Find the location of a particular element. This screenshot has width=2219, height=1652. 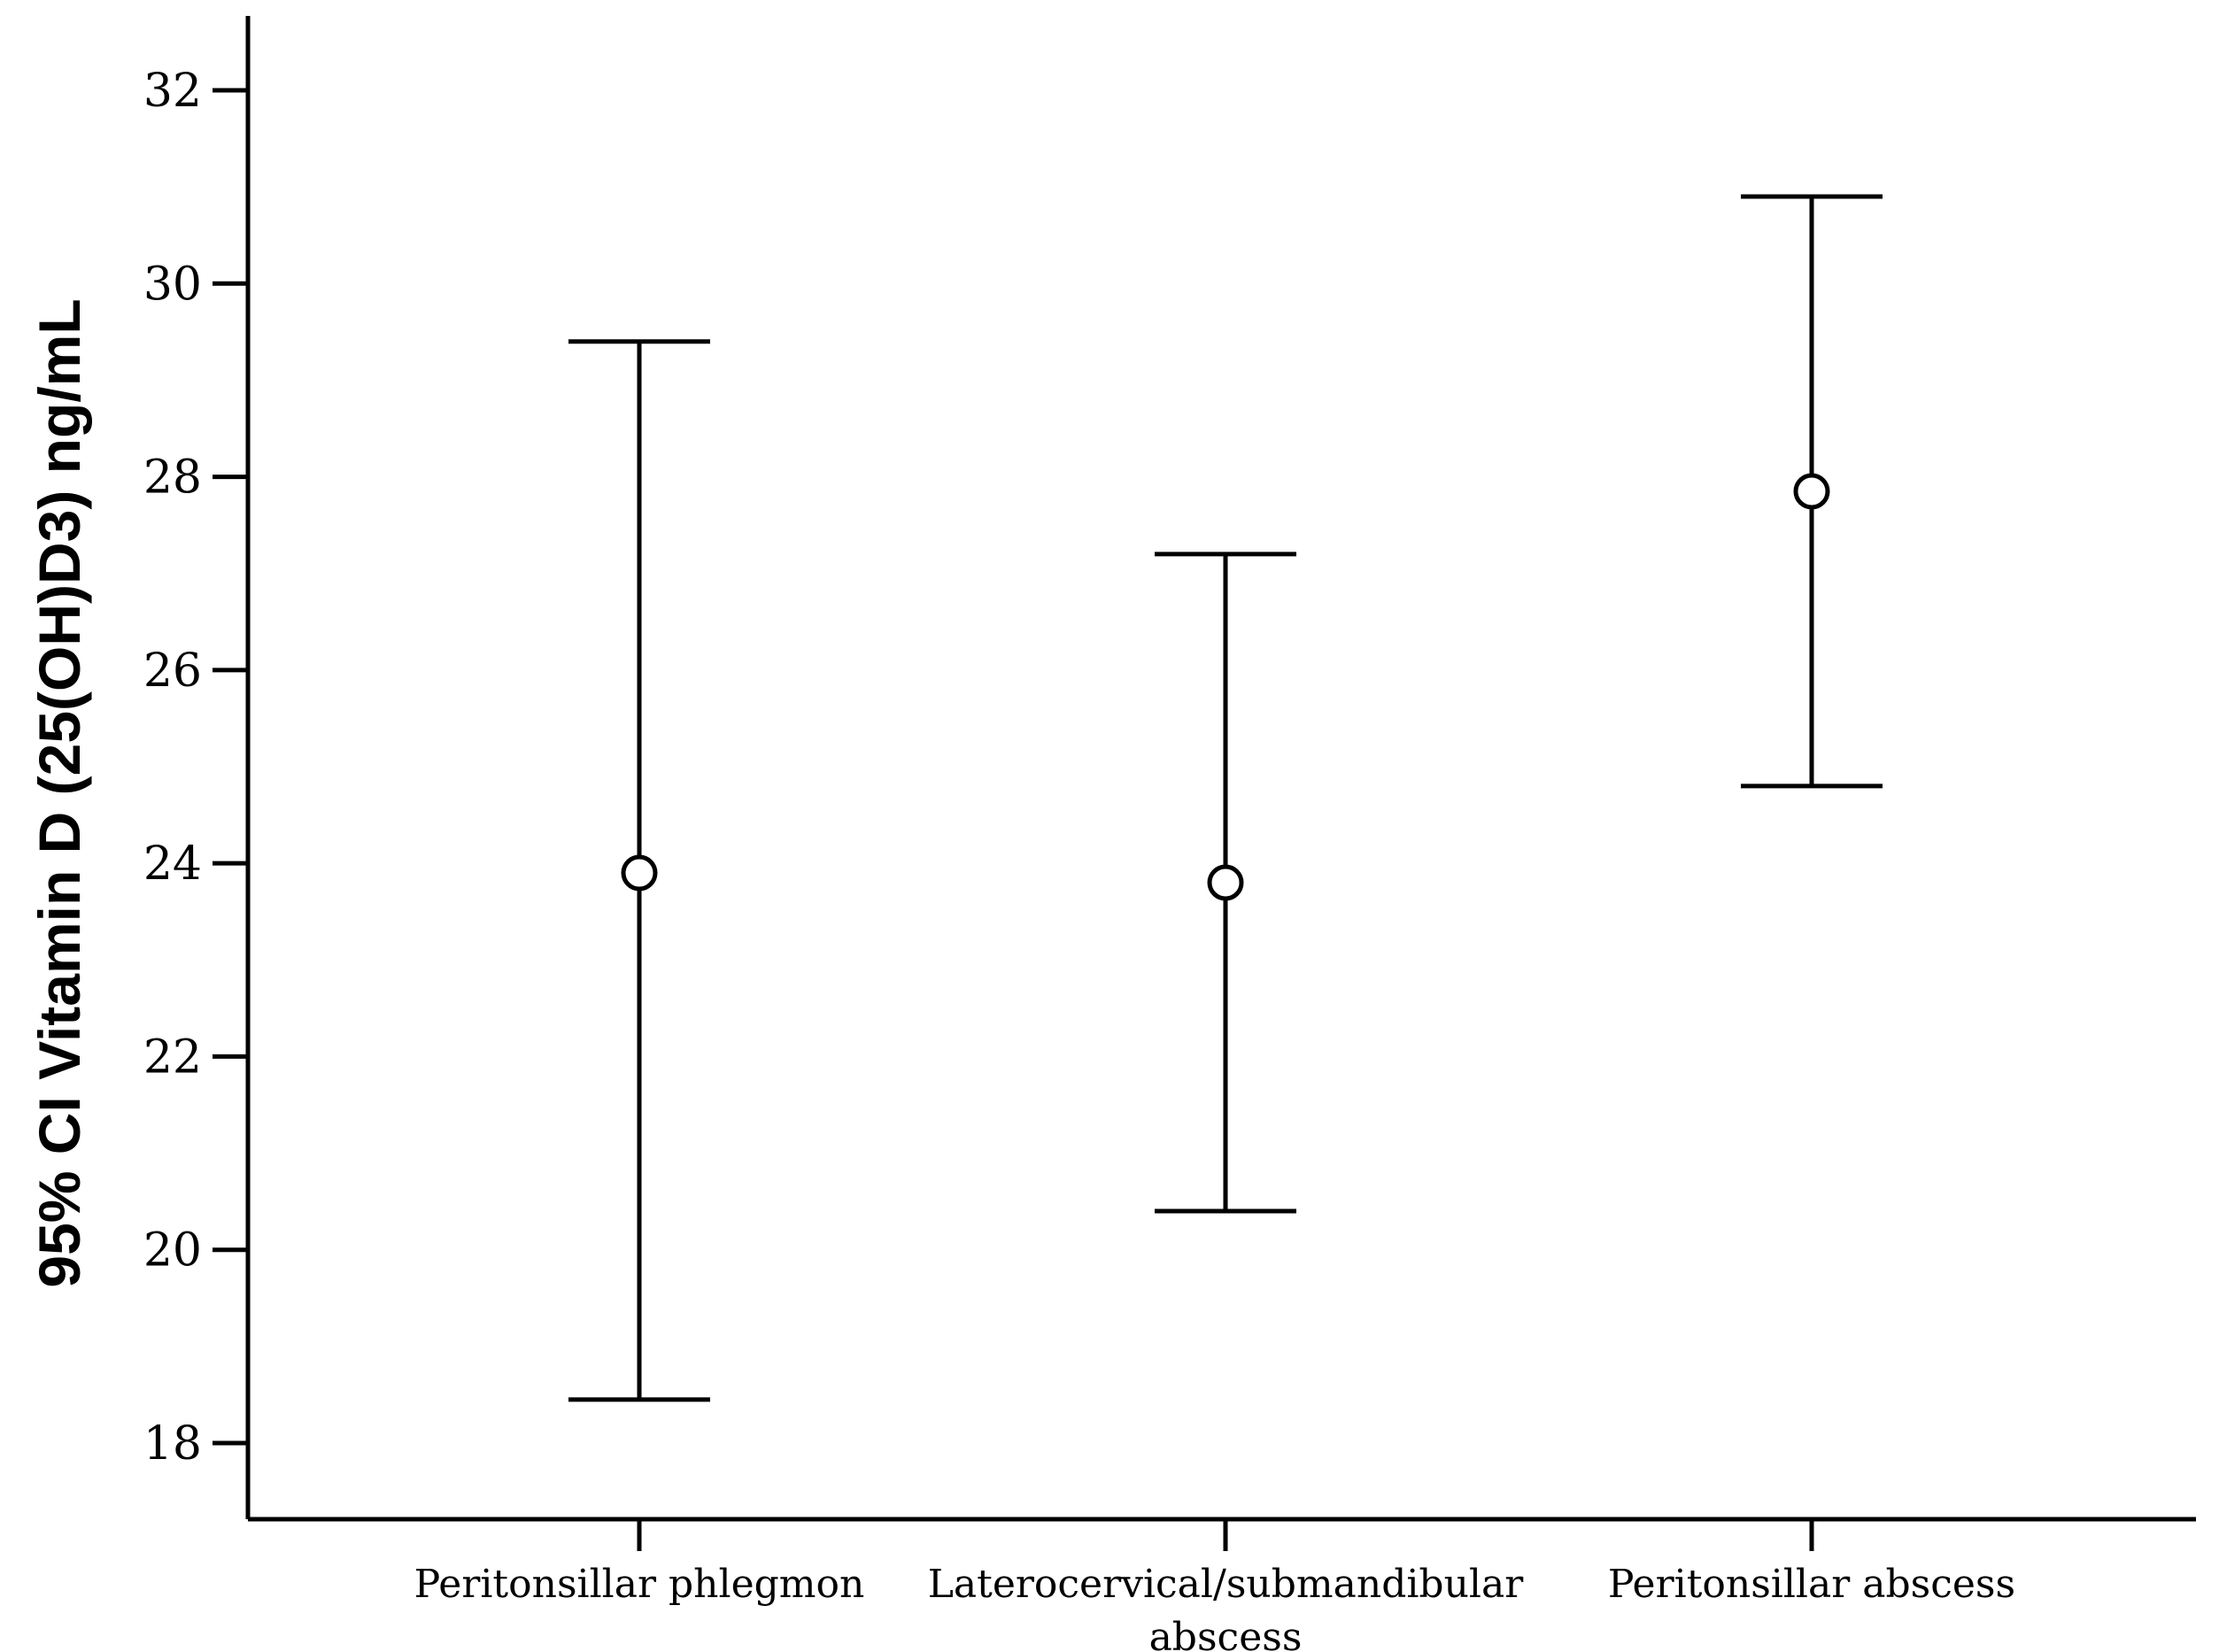

x-tick-label: Peritonsillar phlegmon is located at coordinates (640, 1584).